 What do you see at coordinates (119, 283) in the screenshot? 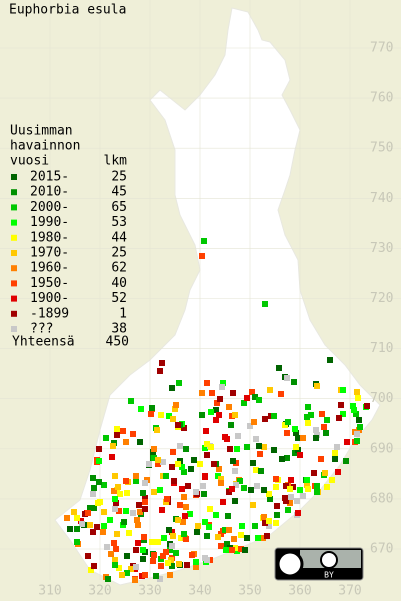
I see `legend-count: 40` at bounding box center [119, 283].